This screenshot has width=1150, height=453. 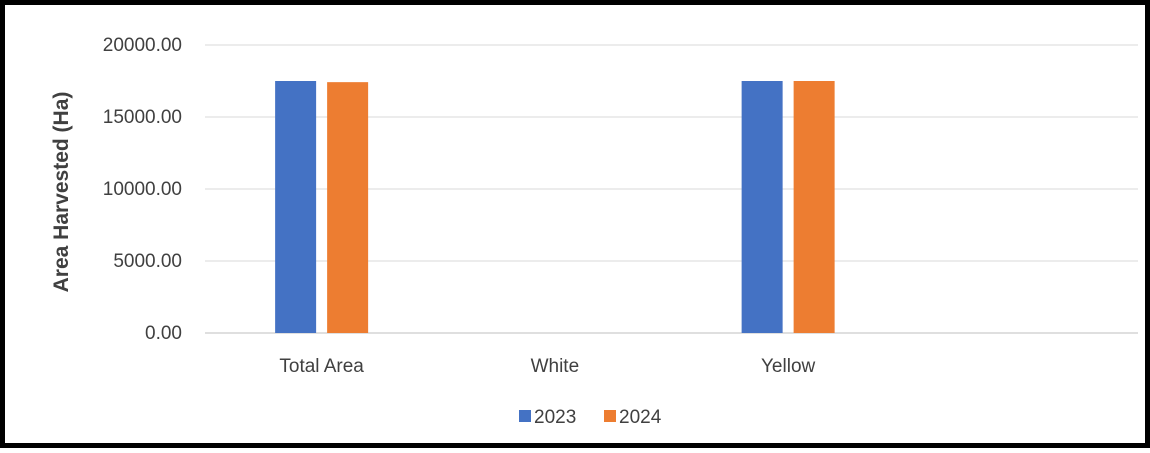 What do you see at coordinates (590, 417) in the screenshot?
I see `legend: 2023 2024` at bounding box center [590, 417].